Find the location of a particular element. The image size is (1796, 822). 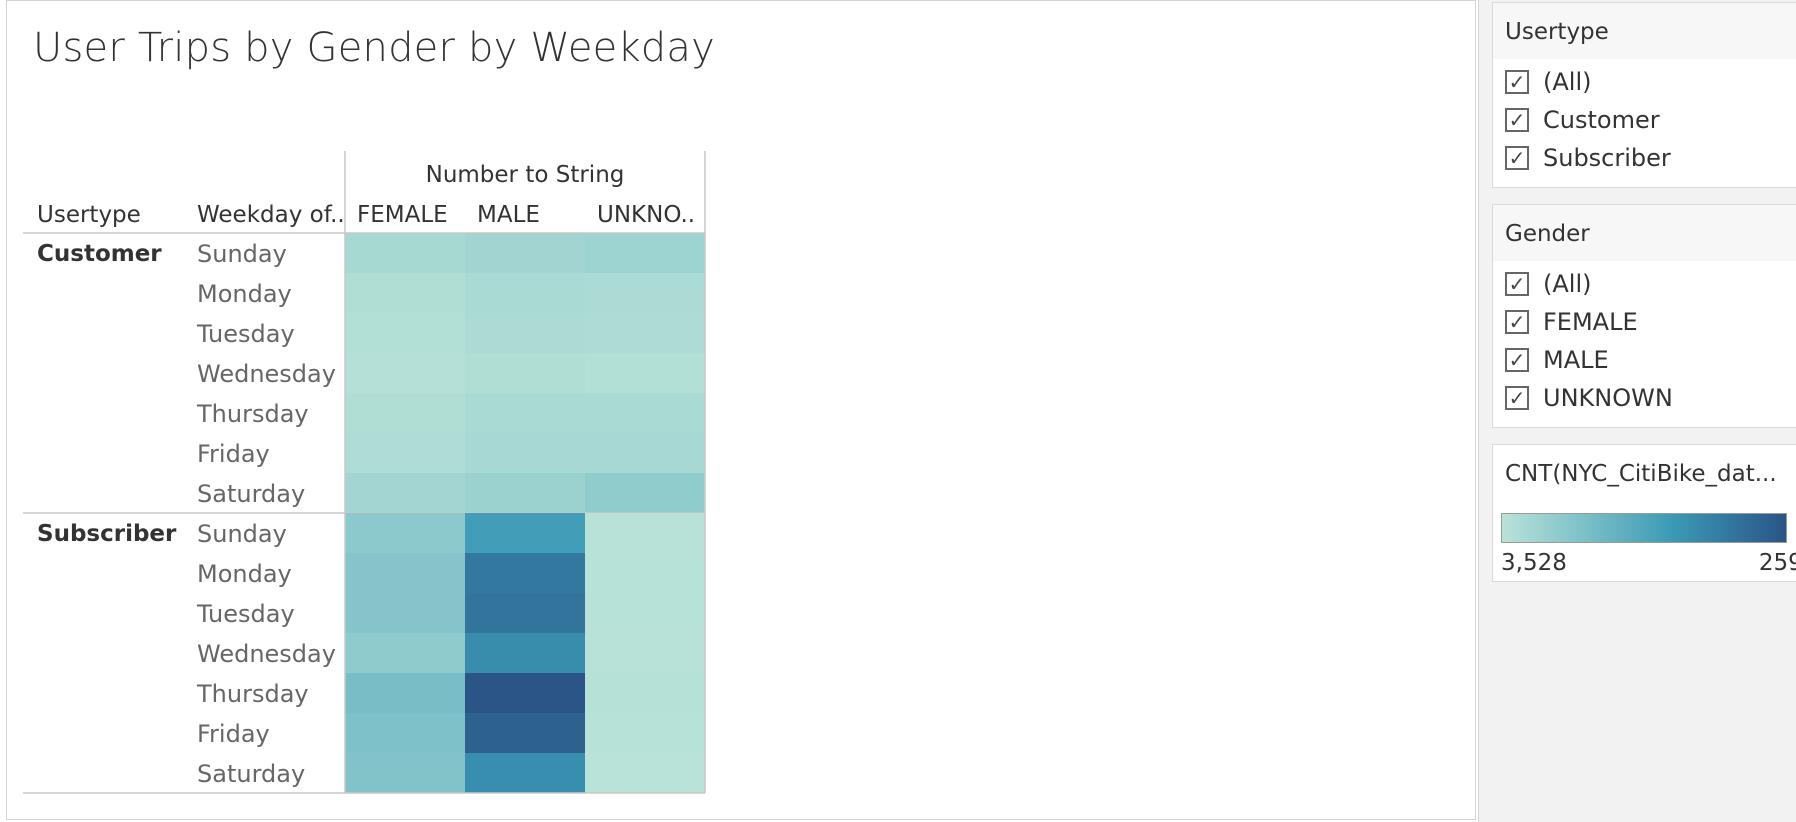

gender-filter-item-all: ✓ (All) is located at coordinates (1644, 284).